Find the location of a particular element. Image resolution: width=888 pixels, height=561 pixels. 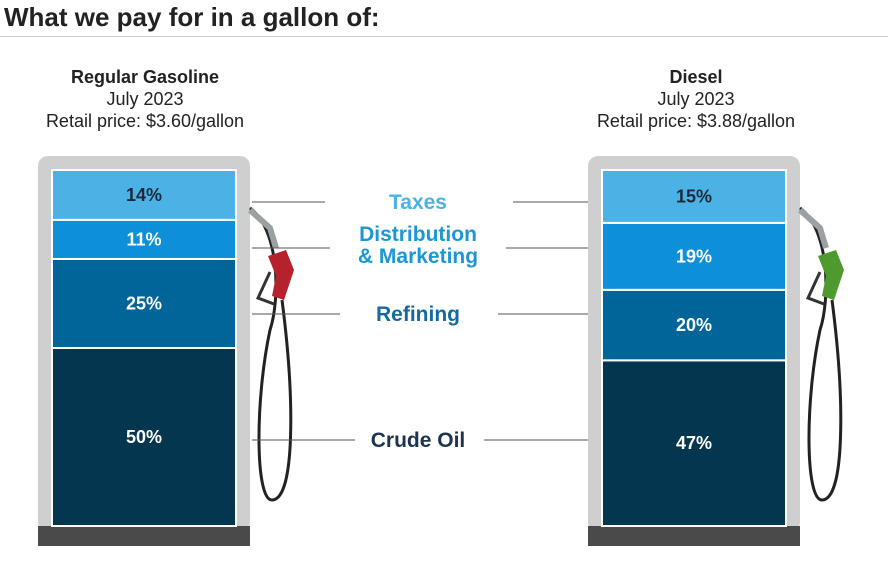

diesel-label-distribution-marketing: 19% is located at coordinates (694, 256).